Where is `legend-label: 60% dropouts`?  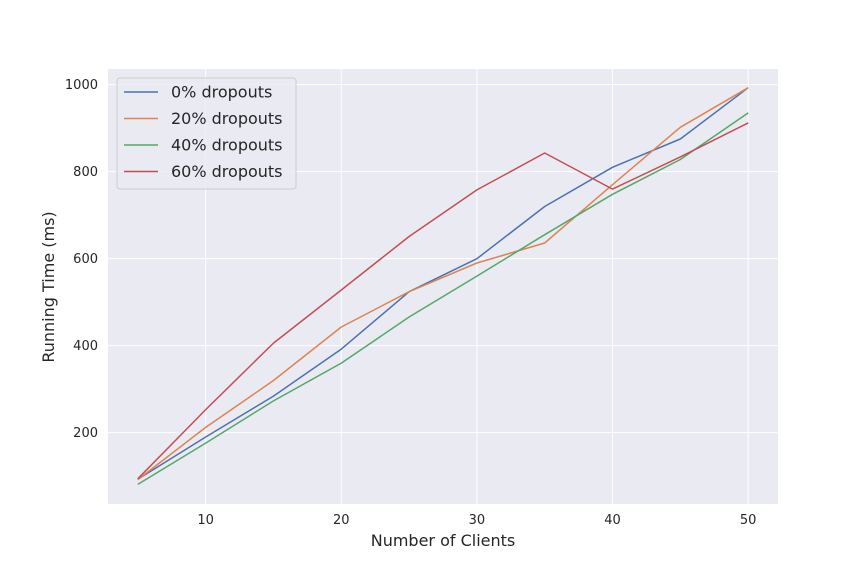
legend-label: 60% dropouts is located at coordinates (227, 171).